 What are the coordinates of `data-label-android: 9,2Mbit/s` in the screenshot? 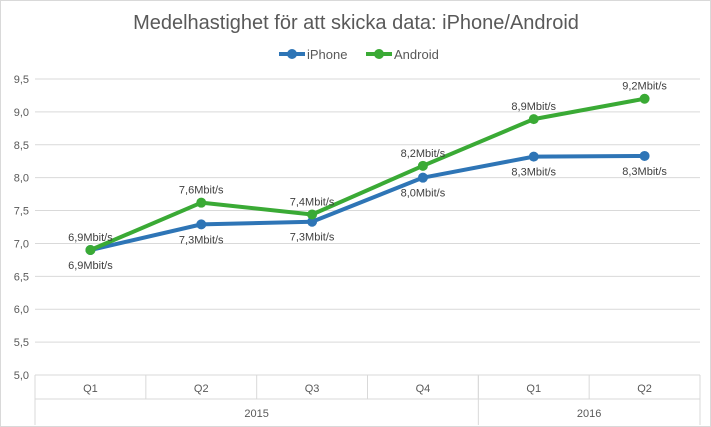 It's located at (644, 87).